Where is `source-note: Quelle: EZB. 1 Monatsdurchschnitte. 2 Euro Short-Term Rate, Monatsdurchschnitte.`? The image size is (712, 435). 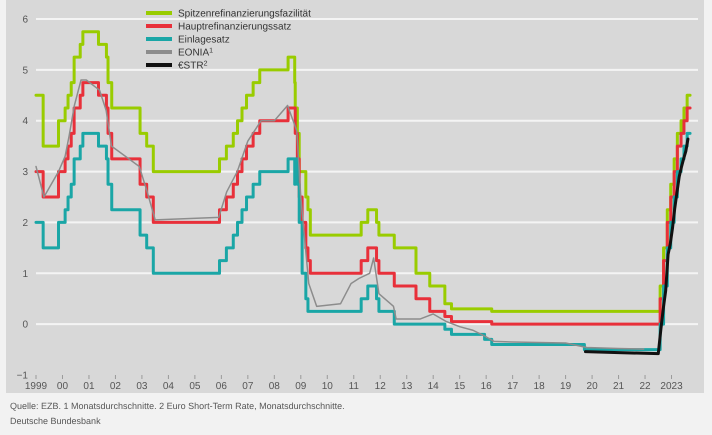 source-note: Quelle: EZB. 1 Monatsdurchschnitte. 2 Euro Short-Term Rate, Monatsdurchschnitte. is located at coordinates (177, 406).